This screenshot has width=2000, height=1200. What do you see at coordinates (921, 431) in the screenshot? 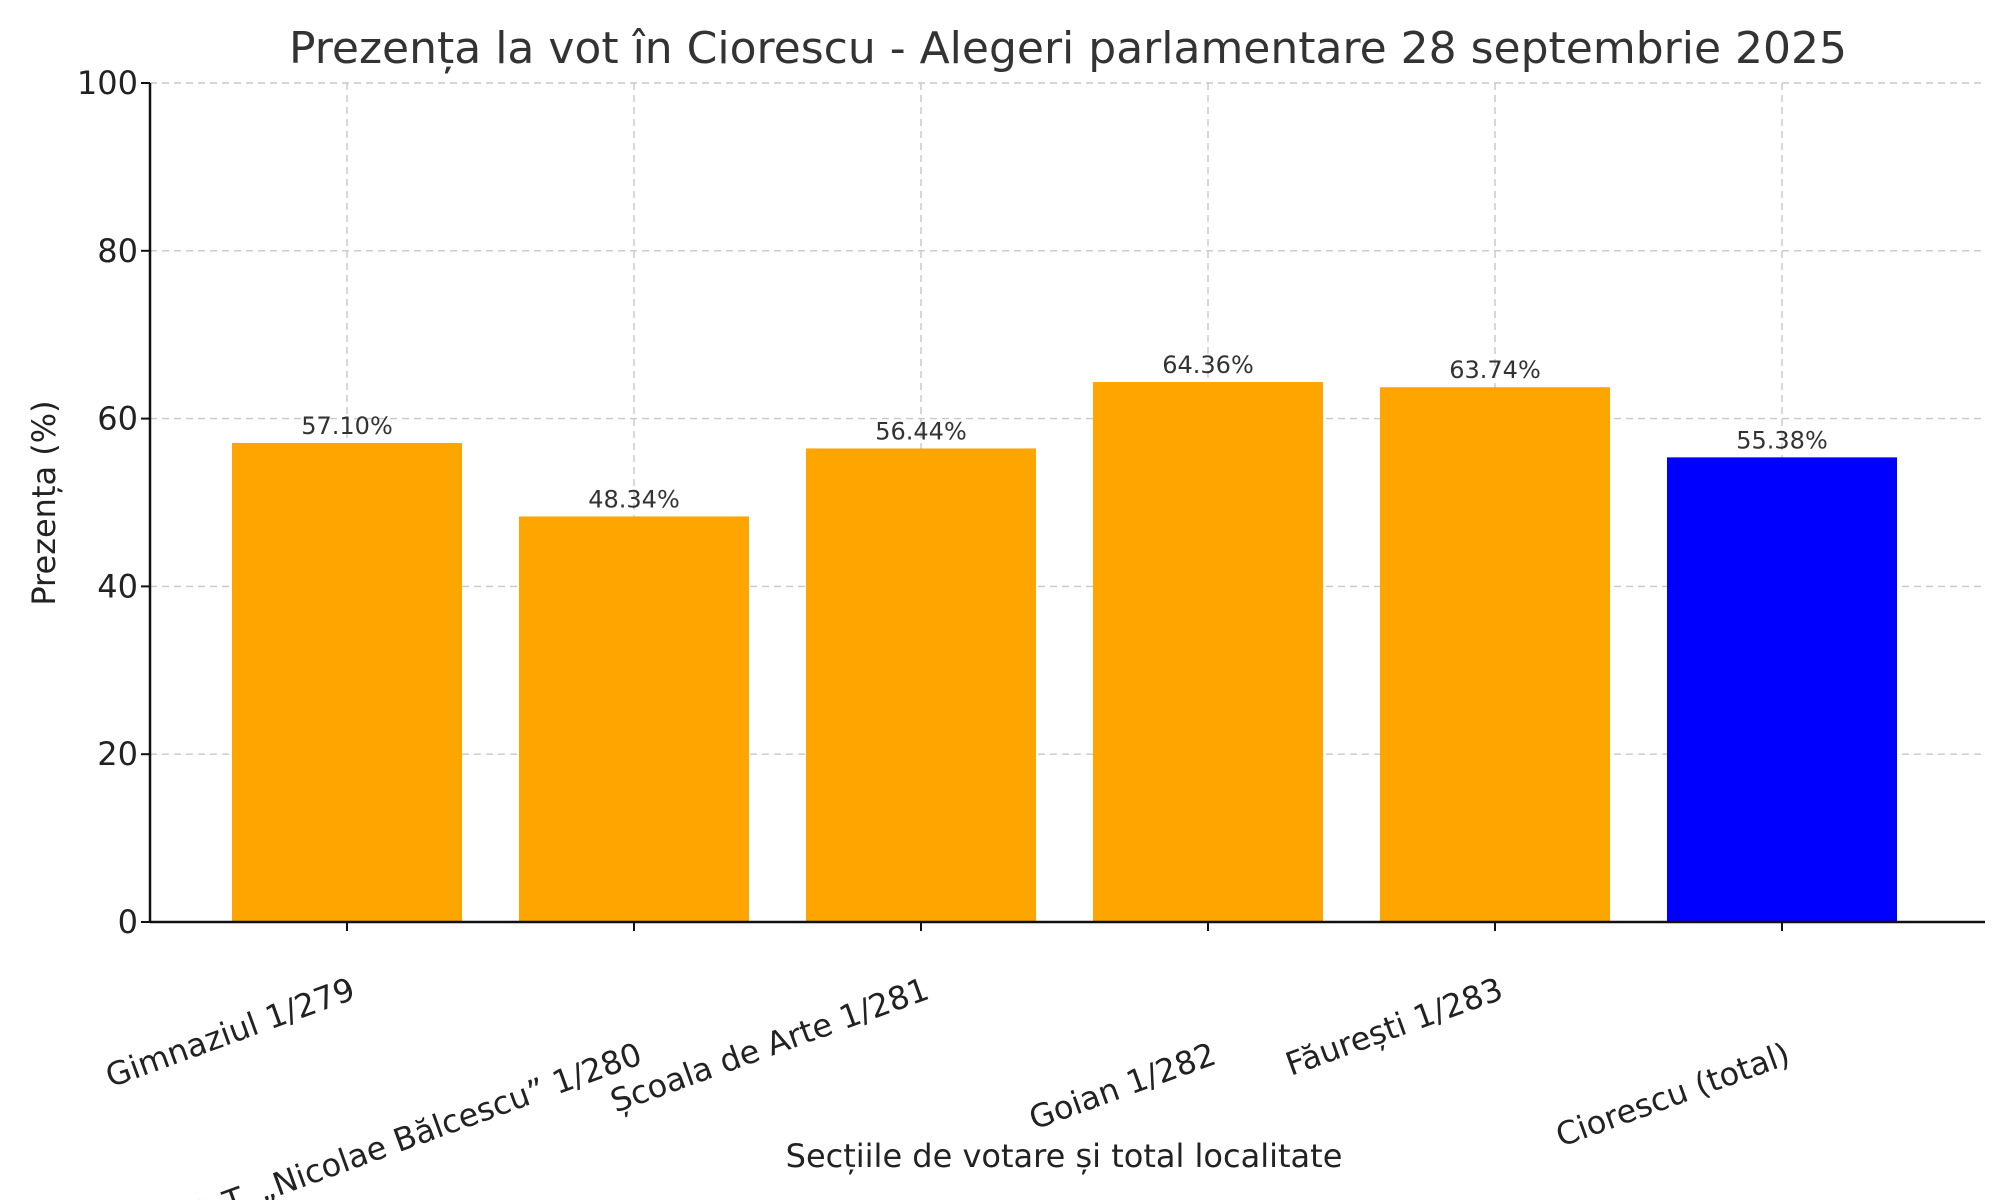
I see `bar-value-label: 56.44%` at bounding box center [921, 431].